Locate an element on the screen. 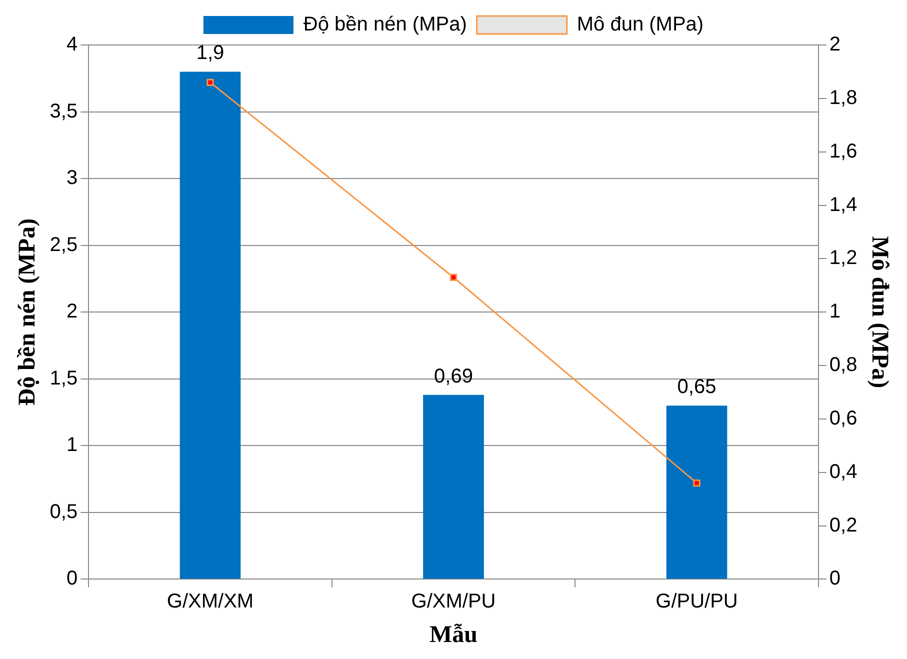 The height and width of the screenshot is (659, 907). data-label: 0,69 is located at coordinates (453, 376).